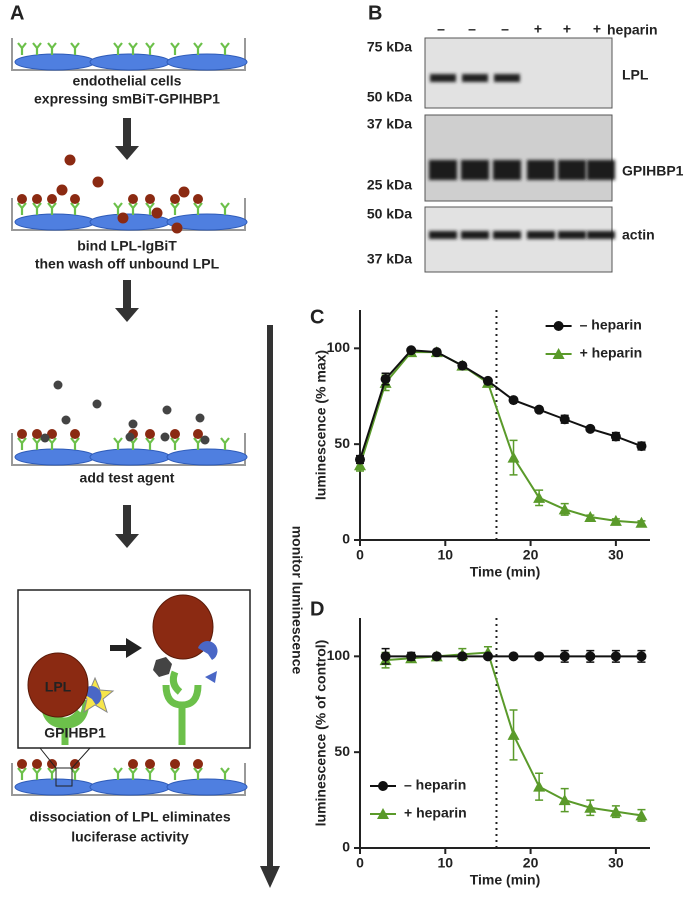 The image size is (696, 900). I want to click on panel-label: D, so click(317, 609).